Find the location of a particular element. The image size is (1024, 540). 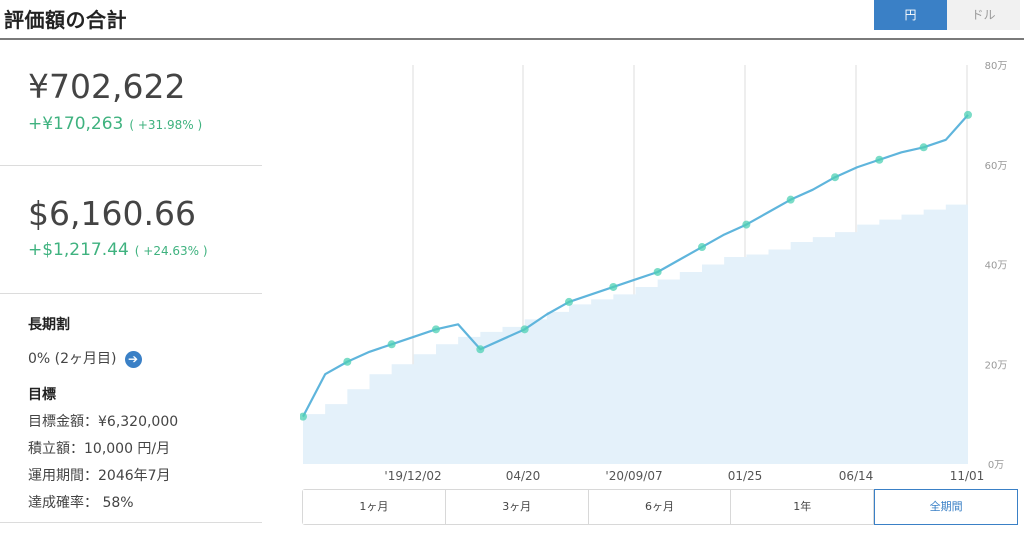

usd-gain-percent: ( +24.63% ) is located at coordinates (171, 251).